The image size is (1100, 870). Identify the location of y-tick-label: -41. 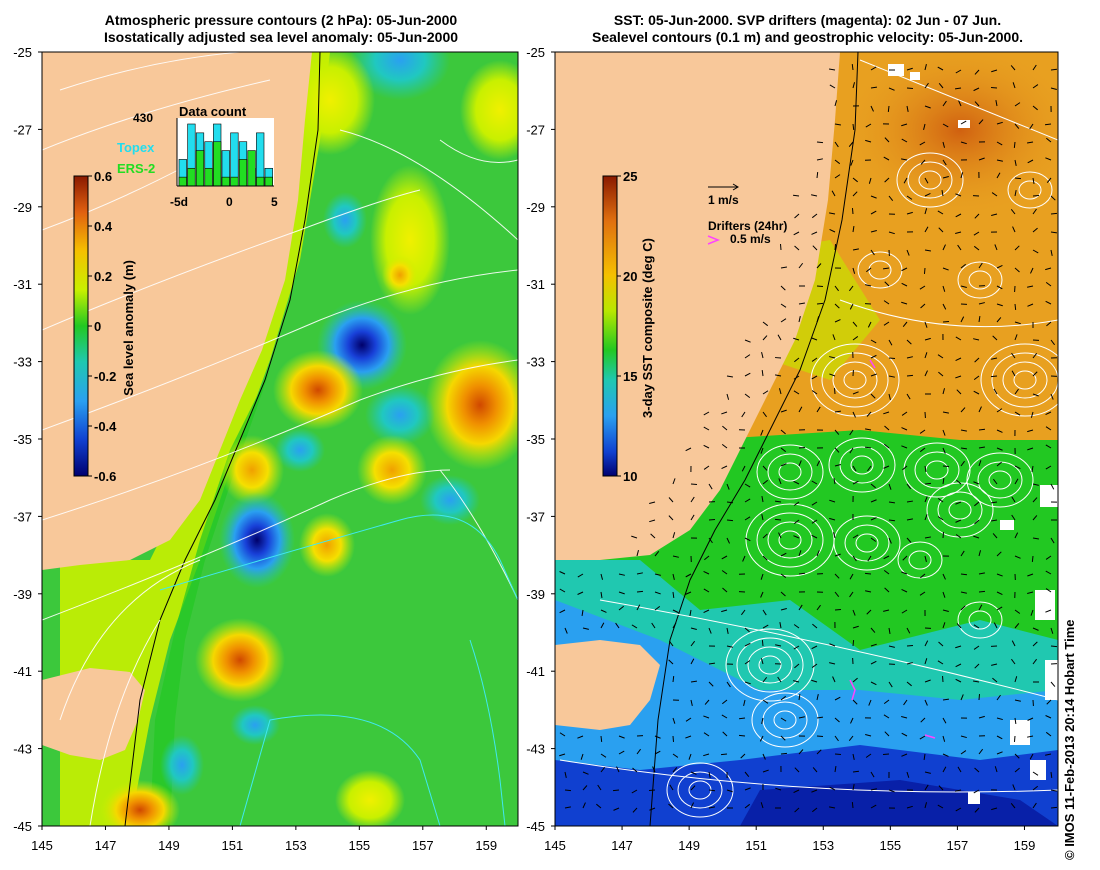
(22, 671).